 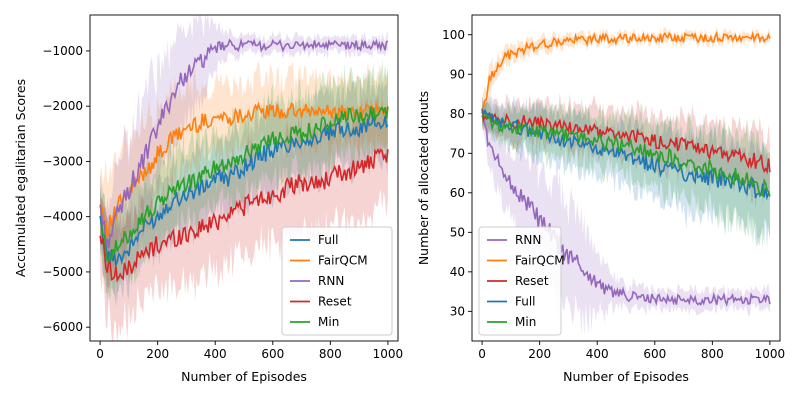 I want to click on band-fairqcm, so click(x=626, y=77).